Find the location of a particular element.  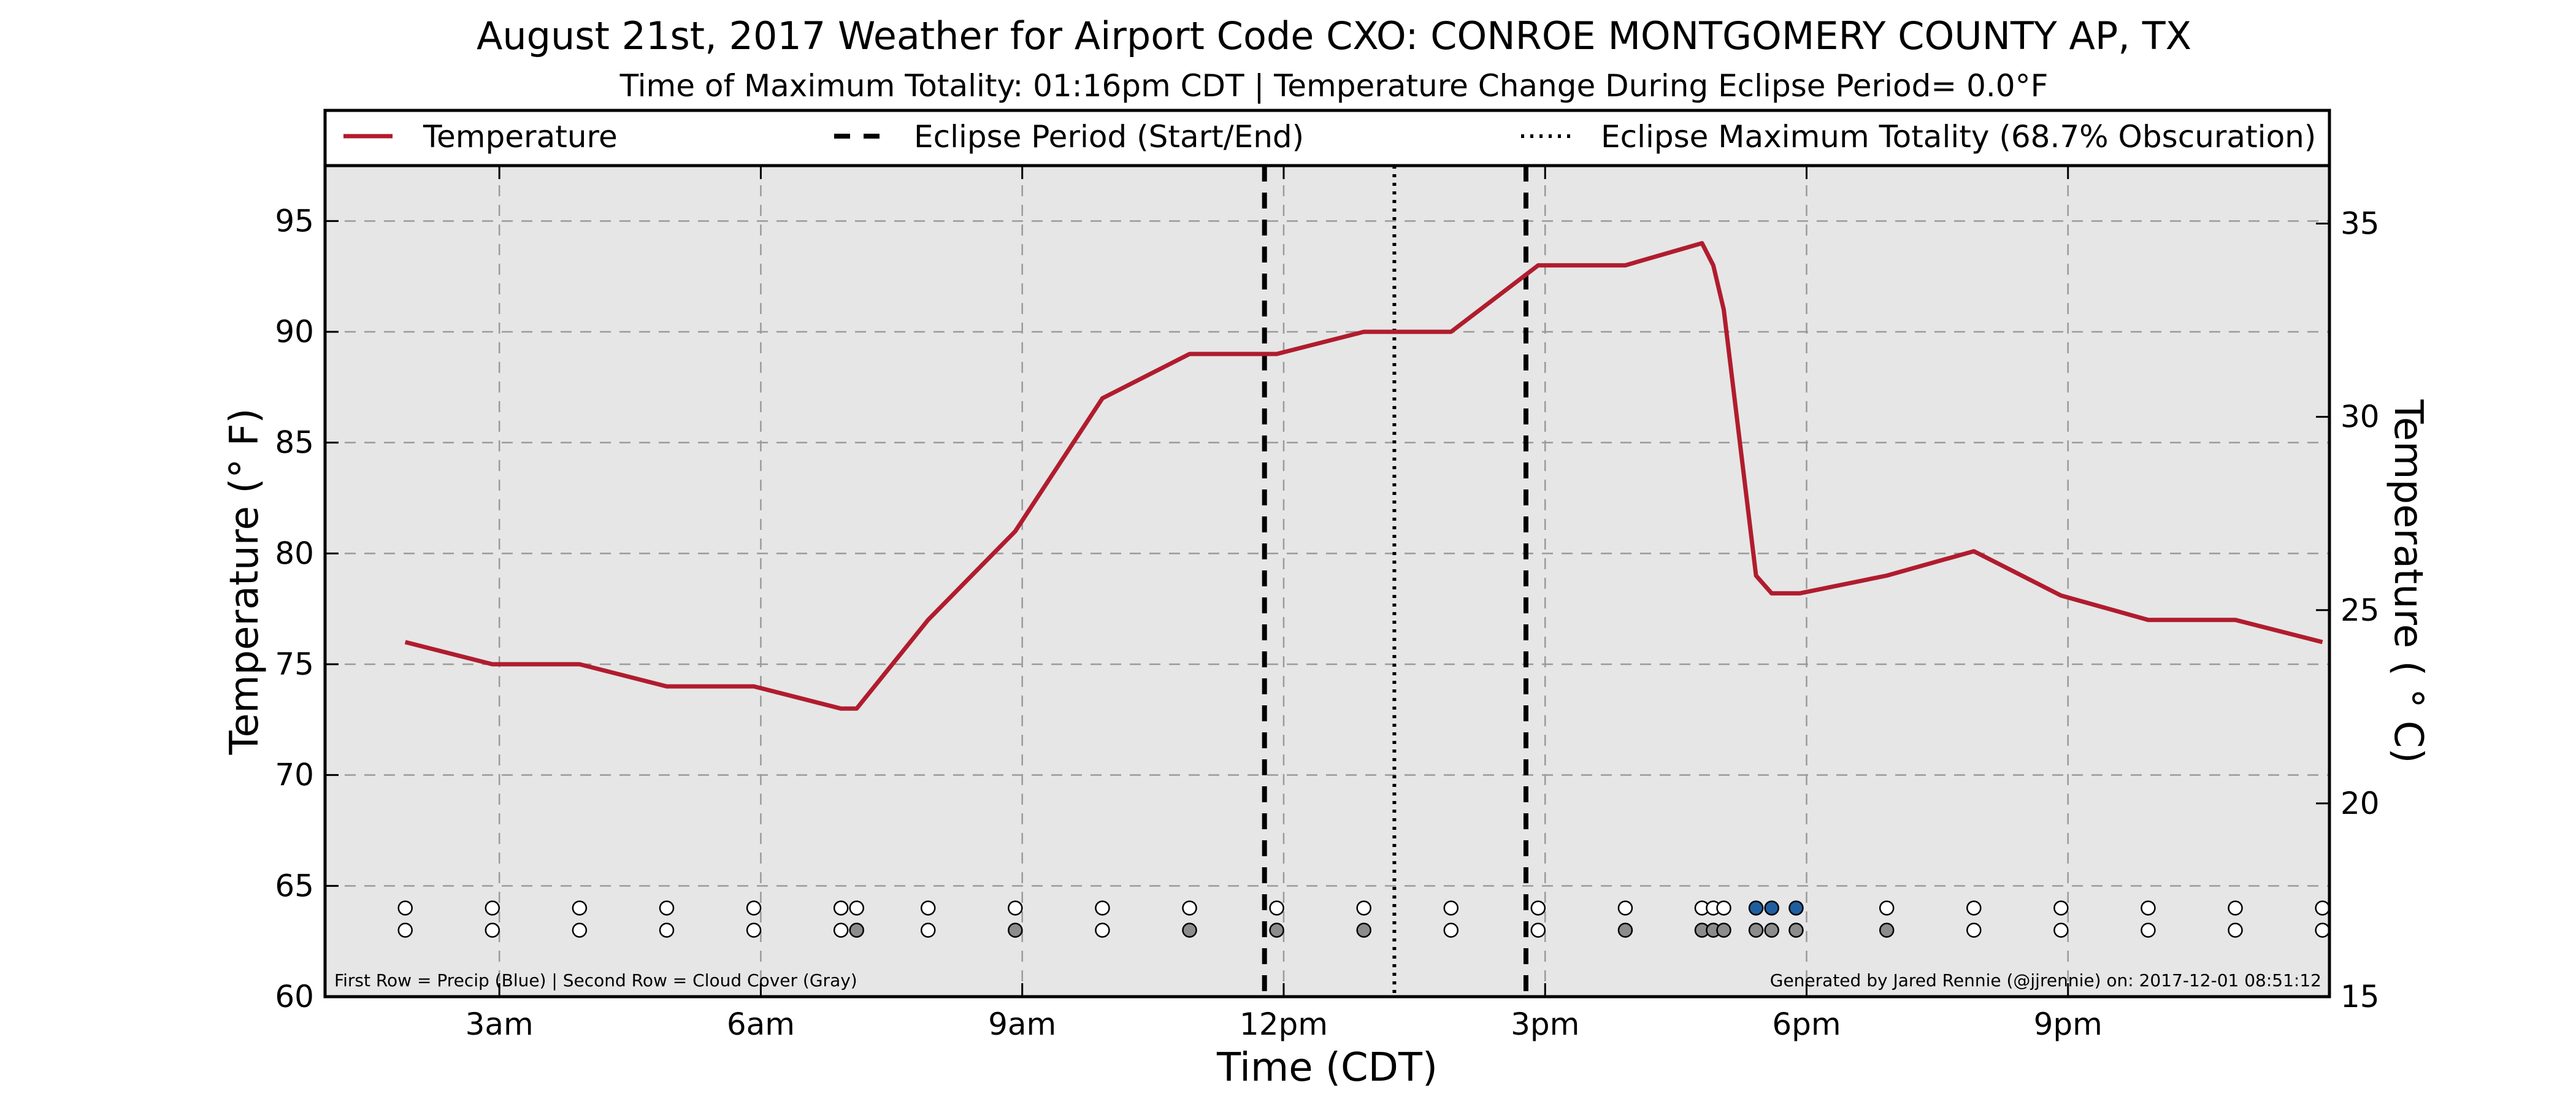

y-tick-label: 90 is located at coordinates (294, 332).